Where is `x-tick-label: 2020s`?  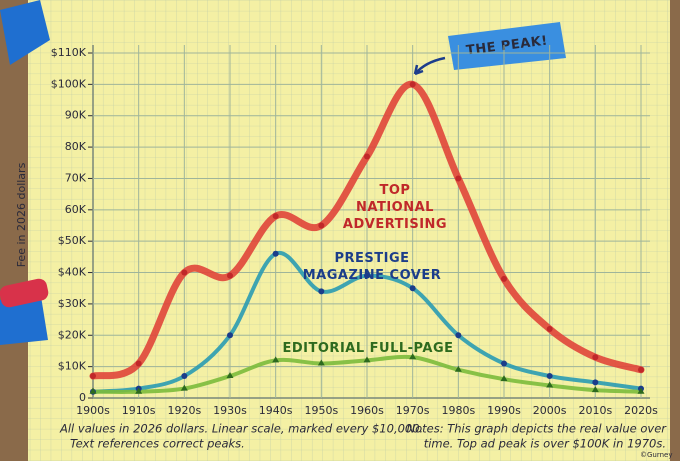 x-tick-label: 2020s is located at coordinates (641, 410).